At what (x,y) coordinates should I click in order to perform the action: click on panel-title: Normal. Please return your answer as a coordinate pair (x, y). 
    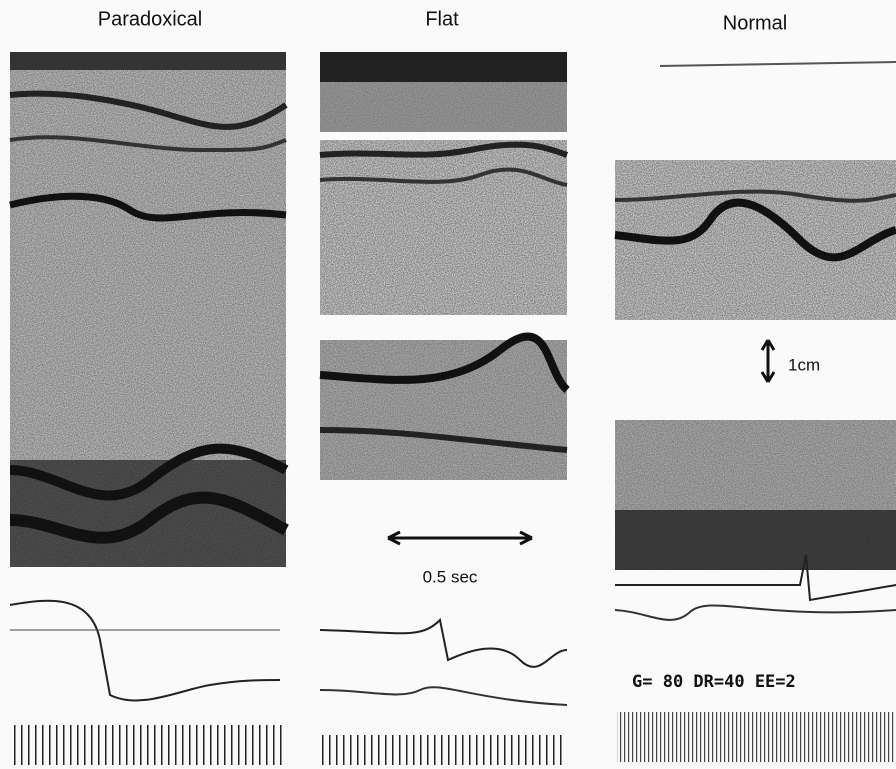
    Looking at the image, I should click on (755, 23).